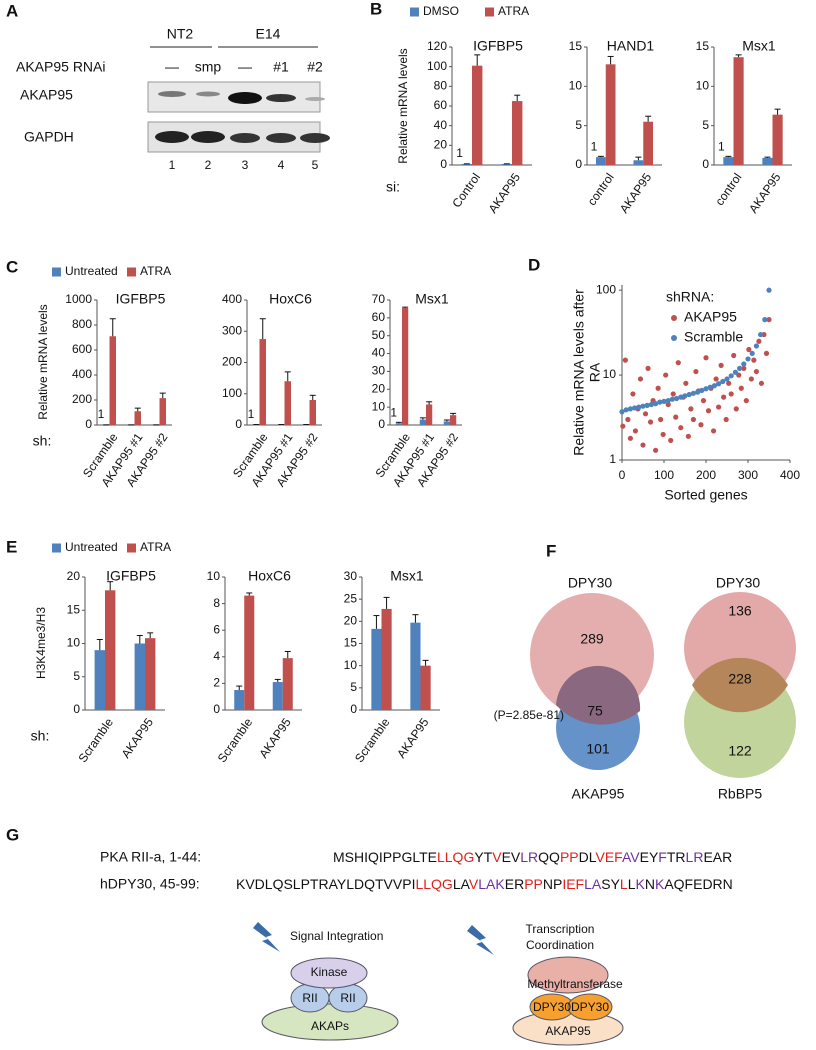  Describe the element at coordinates (740, 611) in the screenshot. I see `count: 136` at that location.